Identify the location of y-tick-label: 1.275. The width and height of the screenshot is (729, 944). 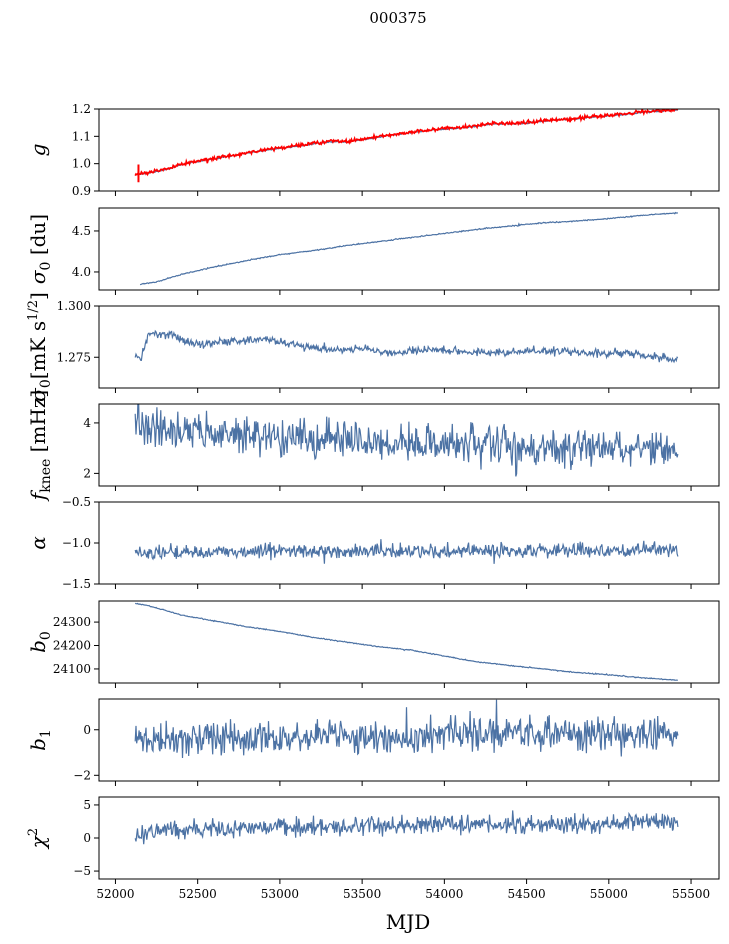
(74, 357).